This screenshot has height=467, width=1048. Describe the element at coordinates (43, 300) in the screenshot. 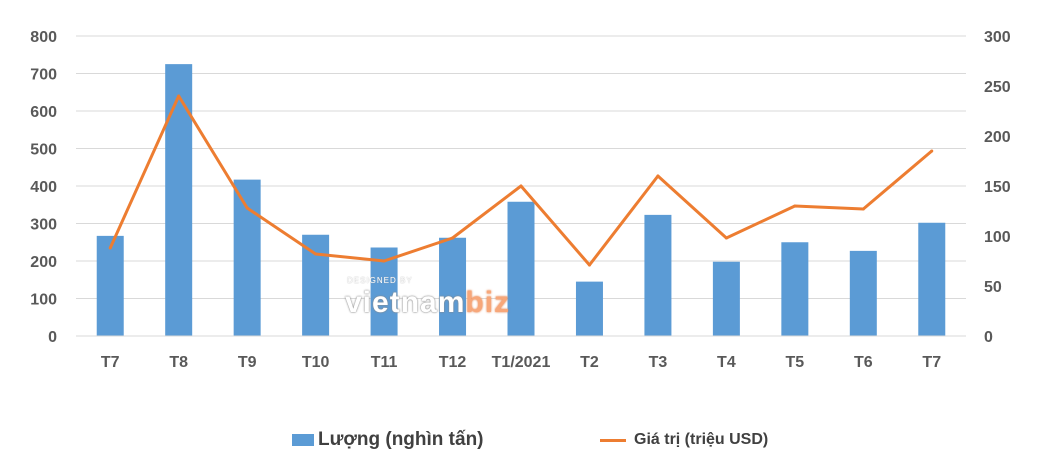

I see `y-left-tick-label: 100` at that location.